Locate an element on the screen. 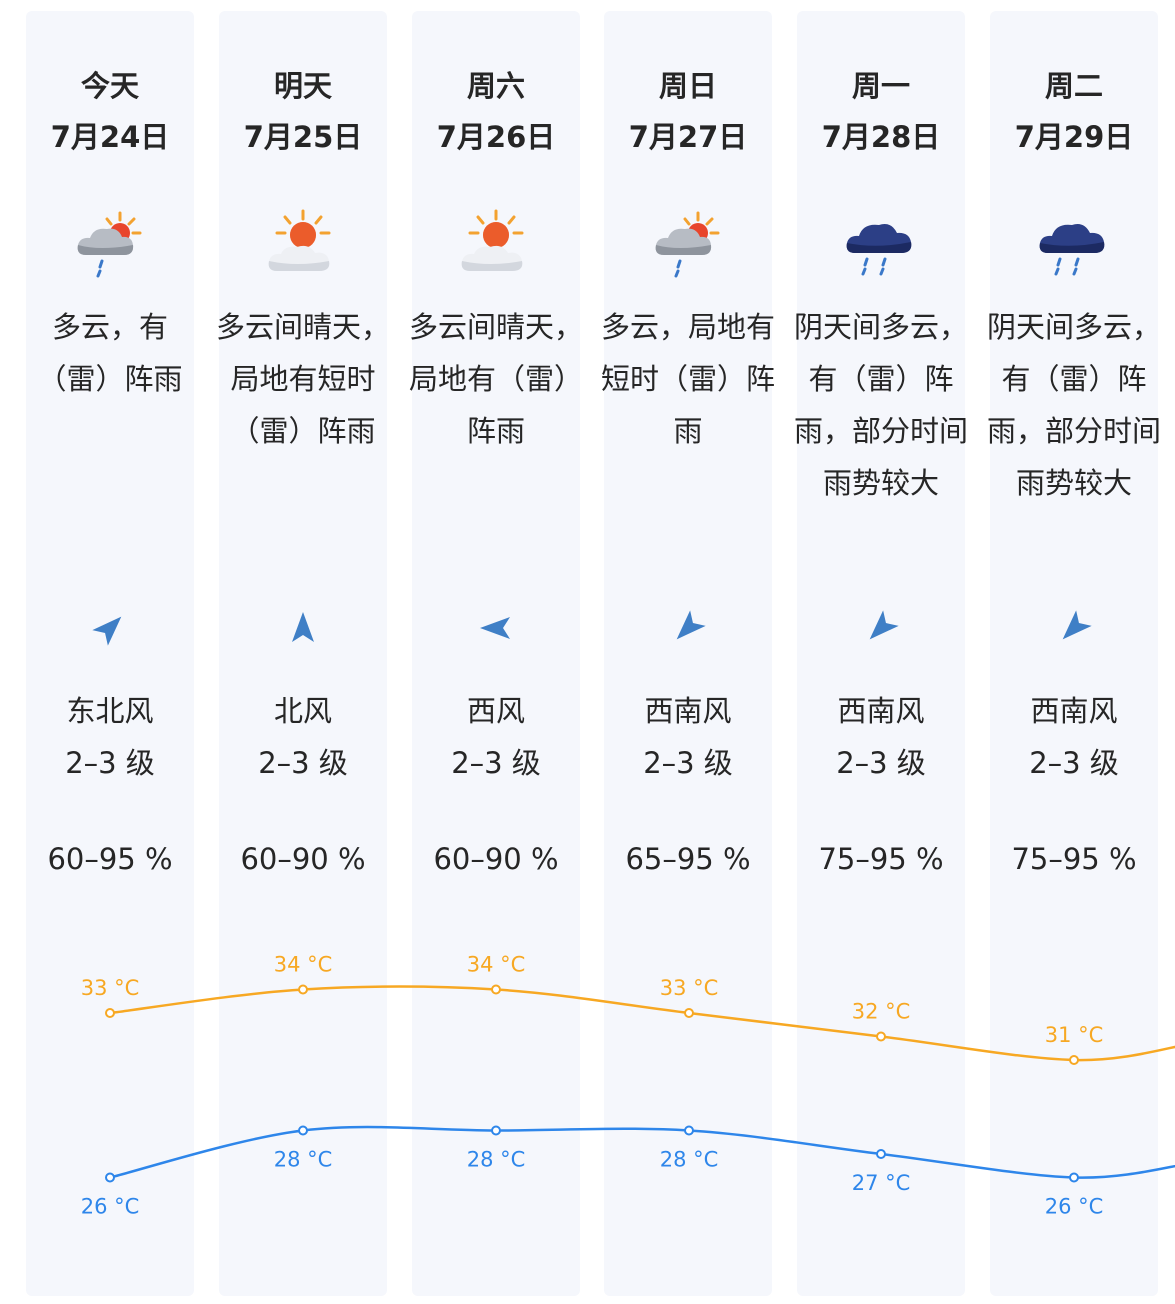  wind-name: 东北风 is located at coordinates (110, 711).